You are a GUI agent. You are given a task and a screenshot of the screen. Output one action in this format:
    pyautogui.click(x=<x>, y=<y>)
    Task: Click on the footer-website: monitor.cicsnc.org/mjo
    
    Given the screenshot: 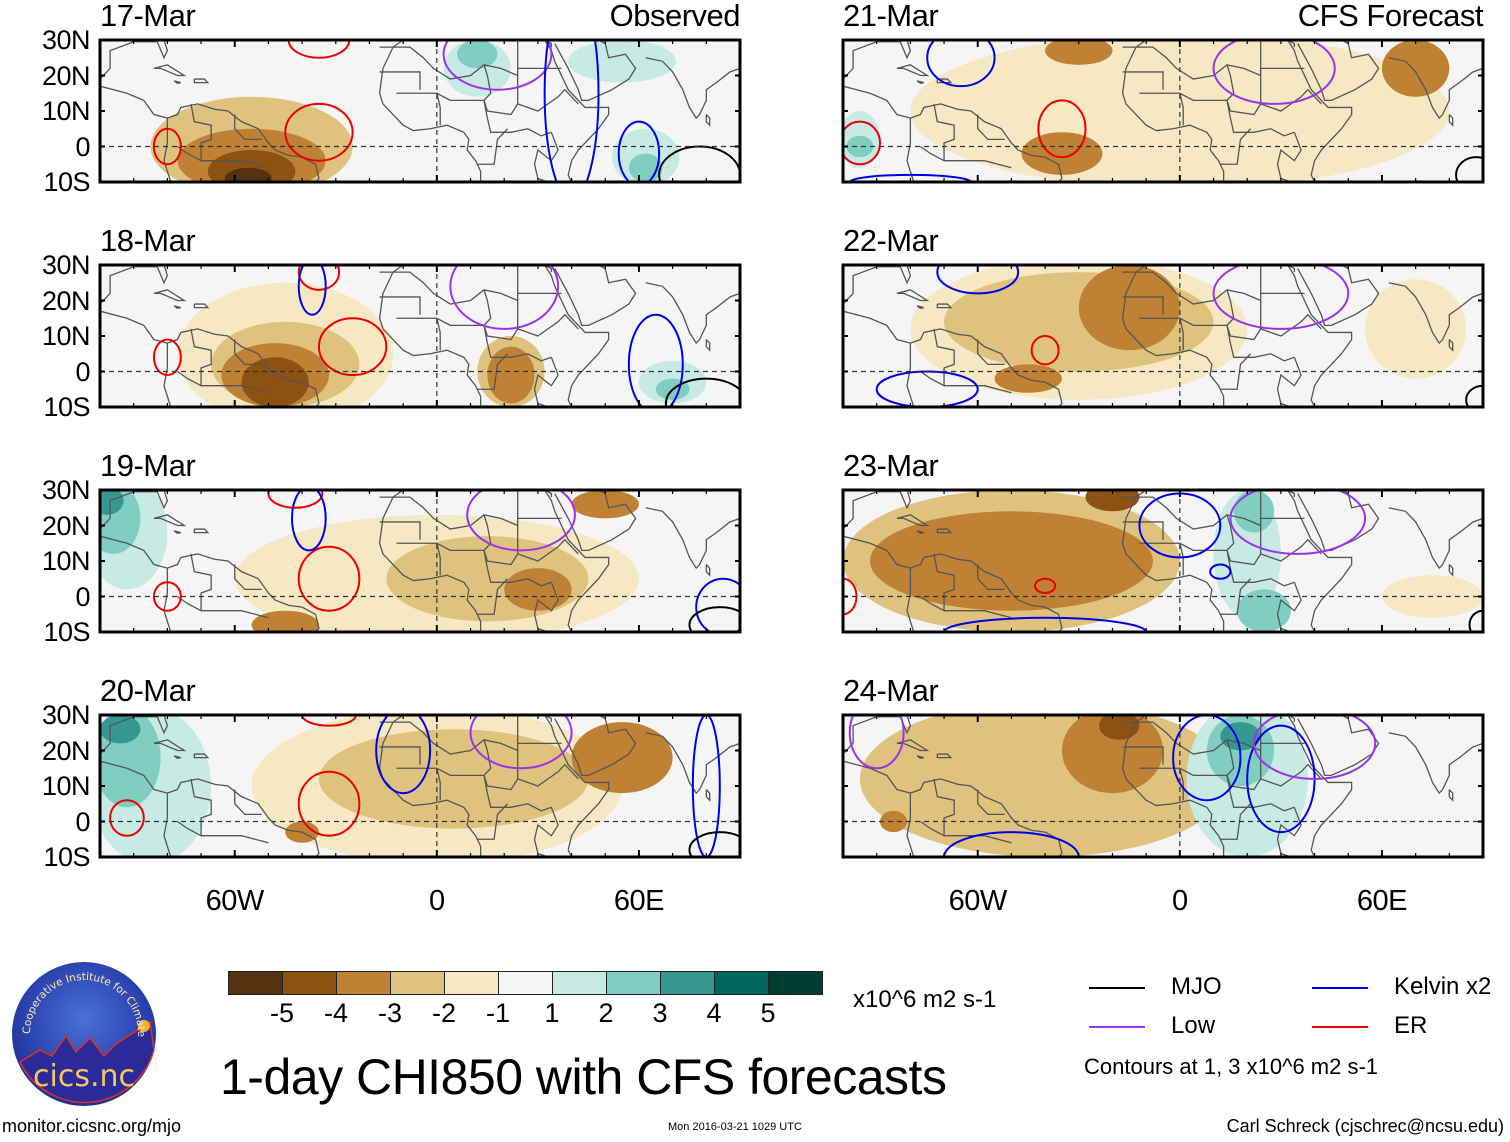 What is the action you would take?
    pyautogui.click(x=92, y=1126)
    